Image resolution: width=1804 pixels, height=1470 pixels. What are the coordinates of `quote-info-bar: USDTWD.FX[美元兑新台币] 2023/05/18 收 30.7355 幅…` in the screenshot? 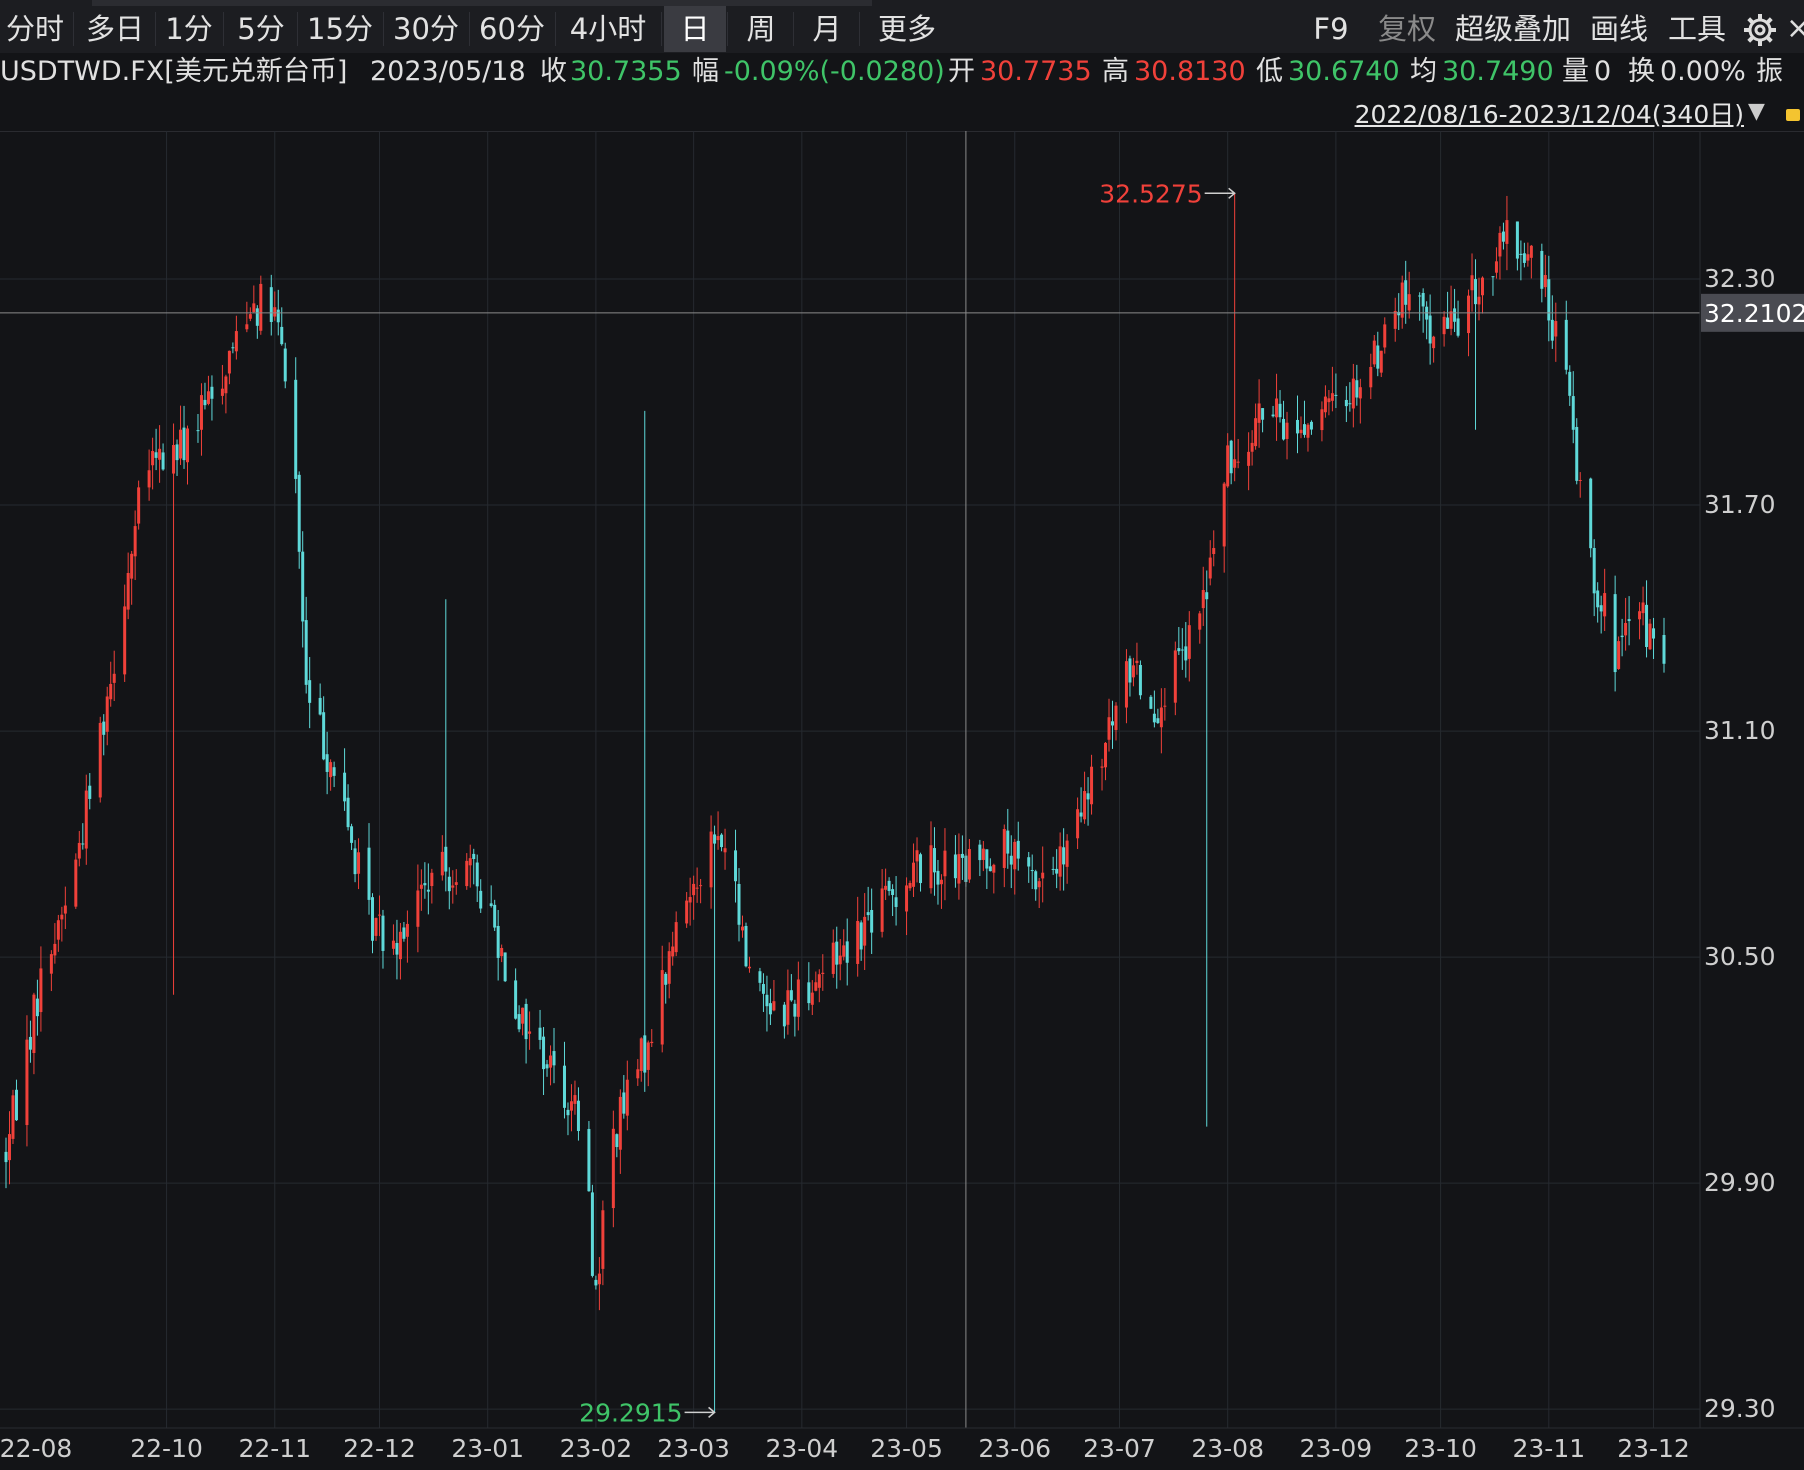 It's located at (902, 72).